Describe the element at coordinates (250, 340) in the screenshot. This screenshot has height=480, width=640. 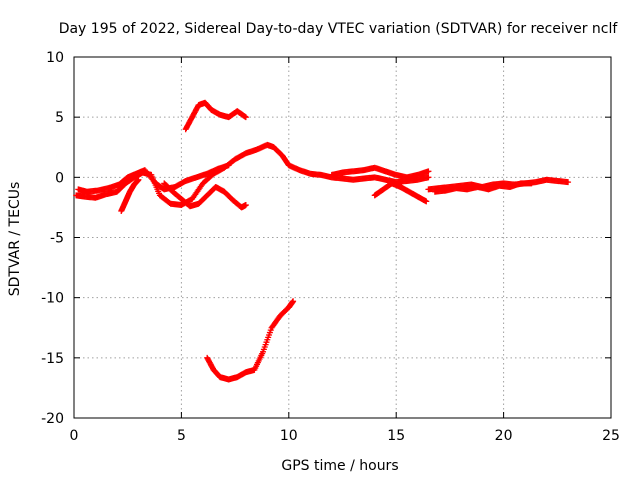
I see `series-track-negative` at that location.